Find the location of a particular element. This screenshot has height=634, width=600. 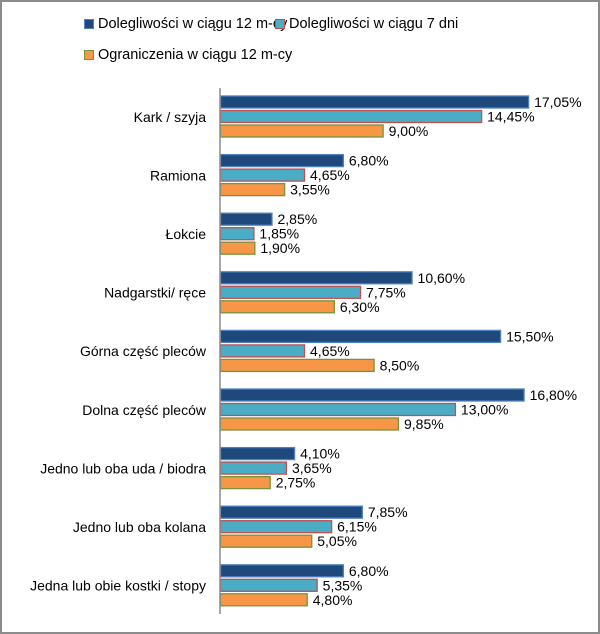

data-label: 6,30% is located at coordinates (360, 307).